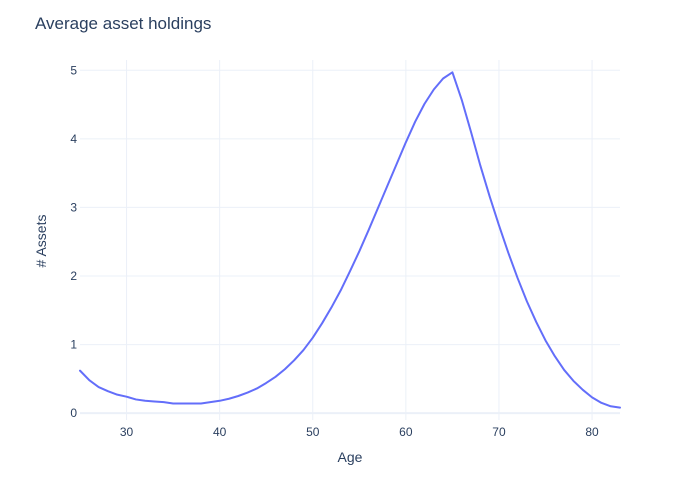 This screenshot has height=500, width=700. Describe the element at coordinates (73, 70) in the screenshot. I see `y-tick-label: 5` at that location.